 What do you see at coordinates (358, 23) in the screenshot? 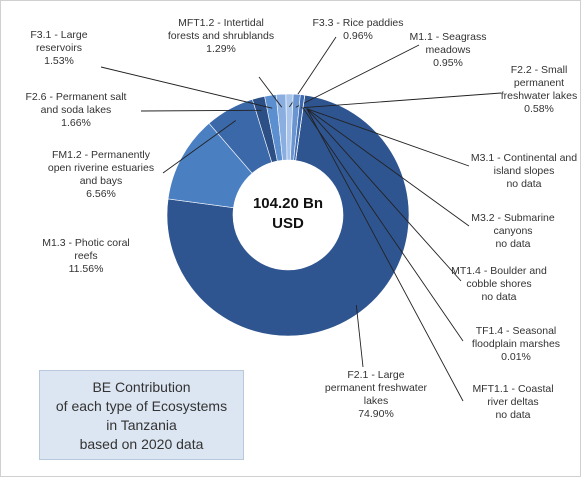
I see `category-label: F3.3 - Rice paddies` at bounding box center [358, 23].